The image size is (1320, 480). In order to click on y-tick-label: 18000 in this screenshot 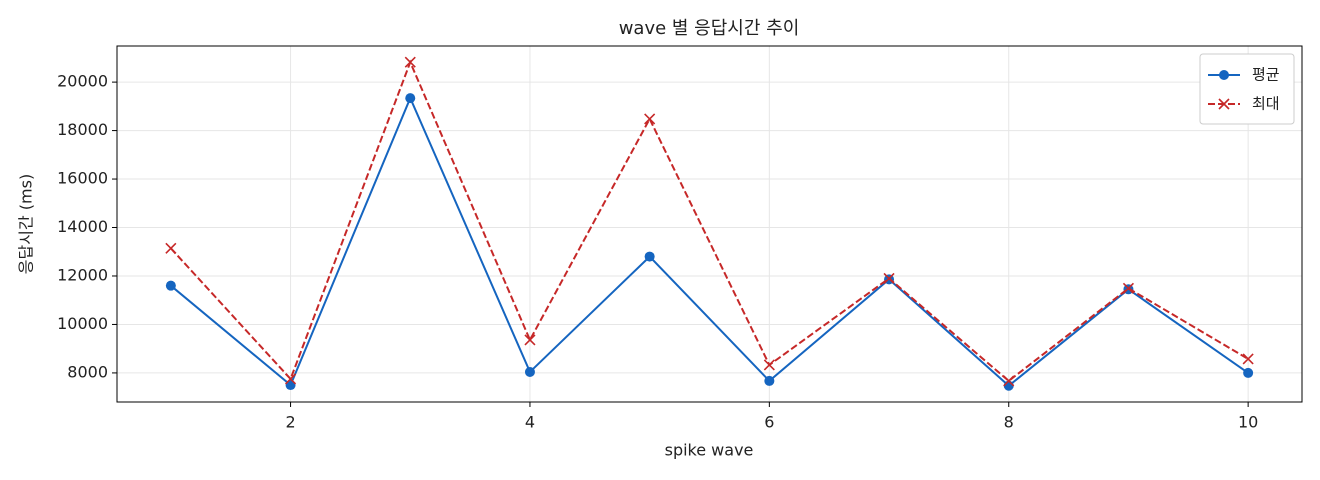, I will do `click(82, 129)`.